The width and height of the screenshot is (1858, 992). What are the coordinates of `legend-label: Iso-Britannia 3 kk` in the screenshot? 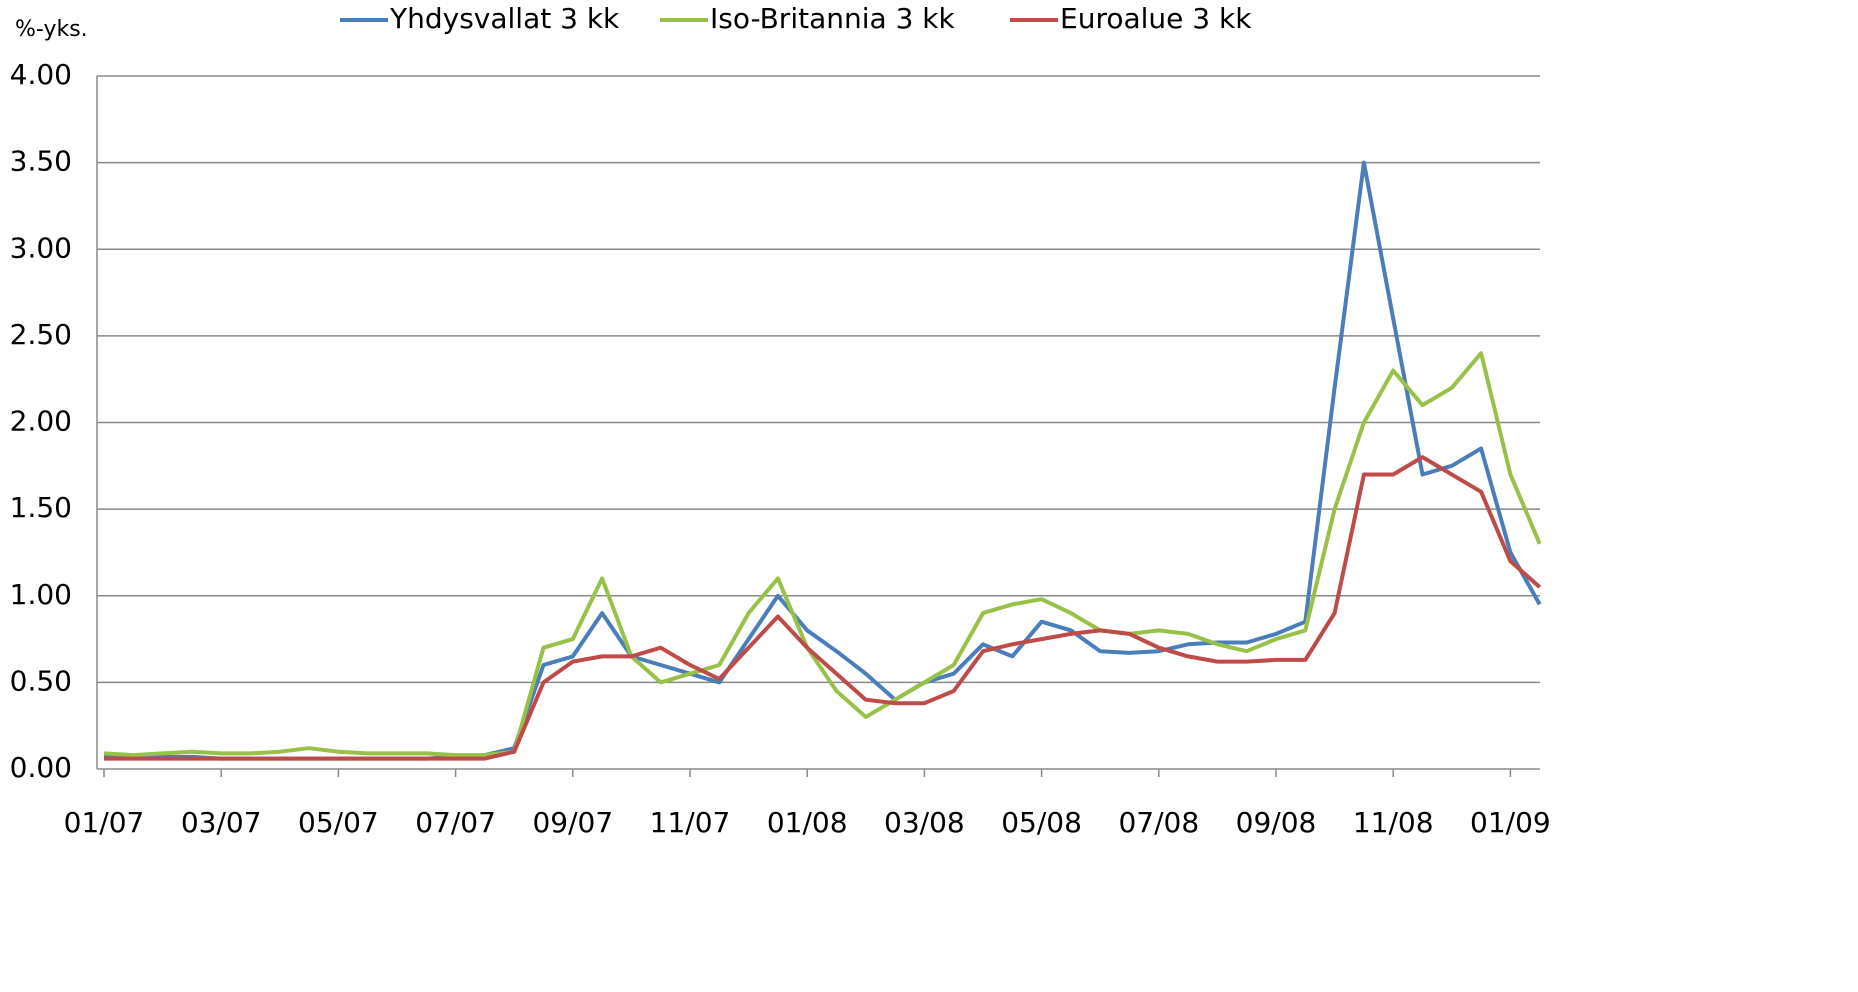 It's located at (832, 18).